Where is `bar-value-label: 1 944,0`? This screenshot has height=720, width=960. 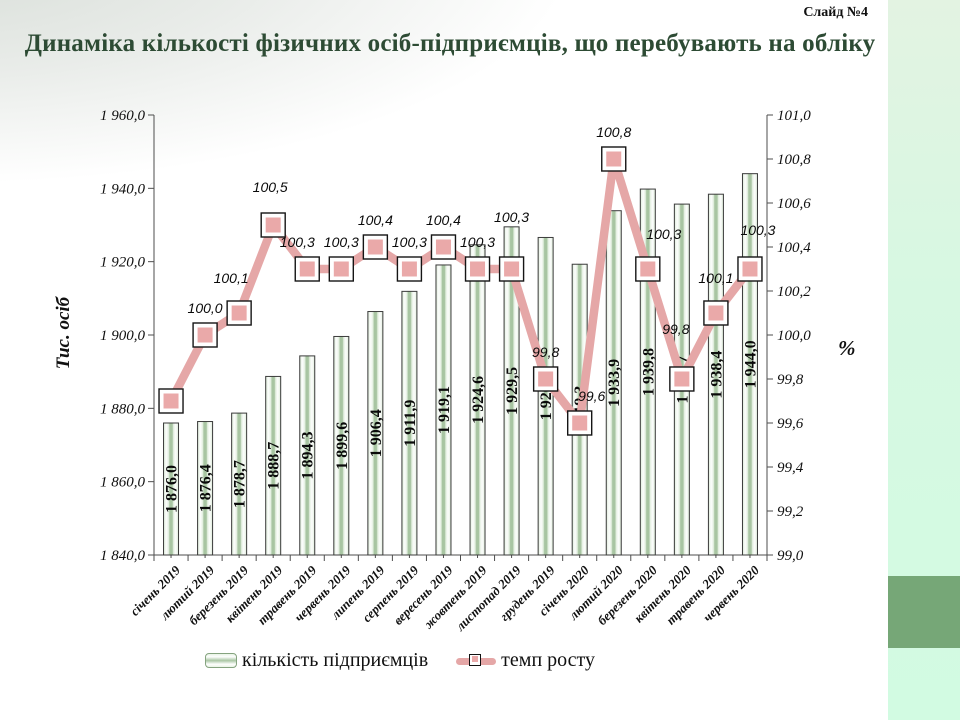
bar-value-label: 1 944,0 is located at coordinates (750, 364).